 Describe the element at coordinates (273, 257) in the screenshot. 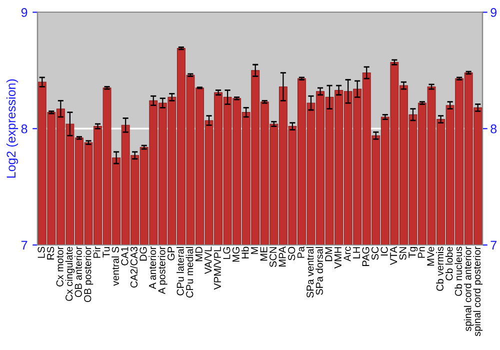

I see `x-tick-label: SCN` at that location.